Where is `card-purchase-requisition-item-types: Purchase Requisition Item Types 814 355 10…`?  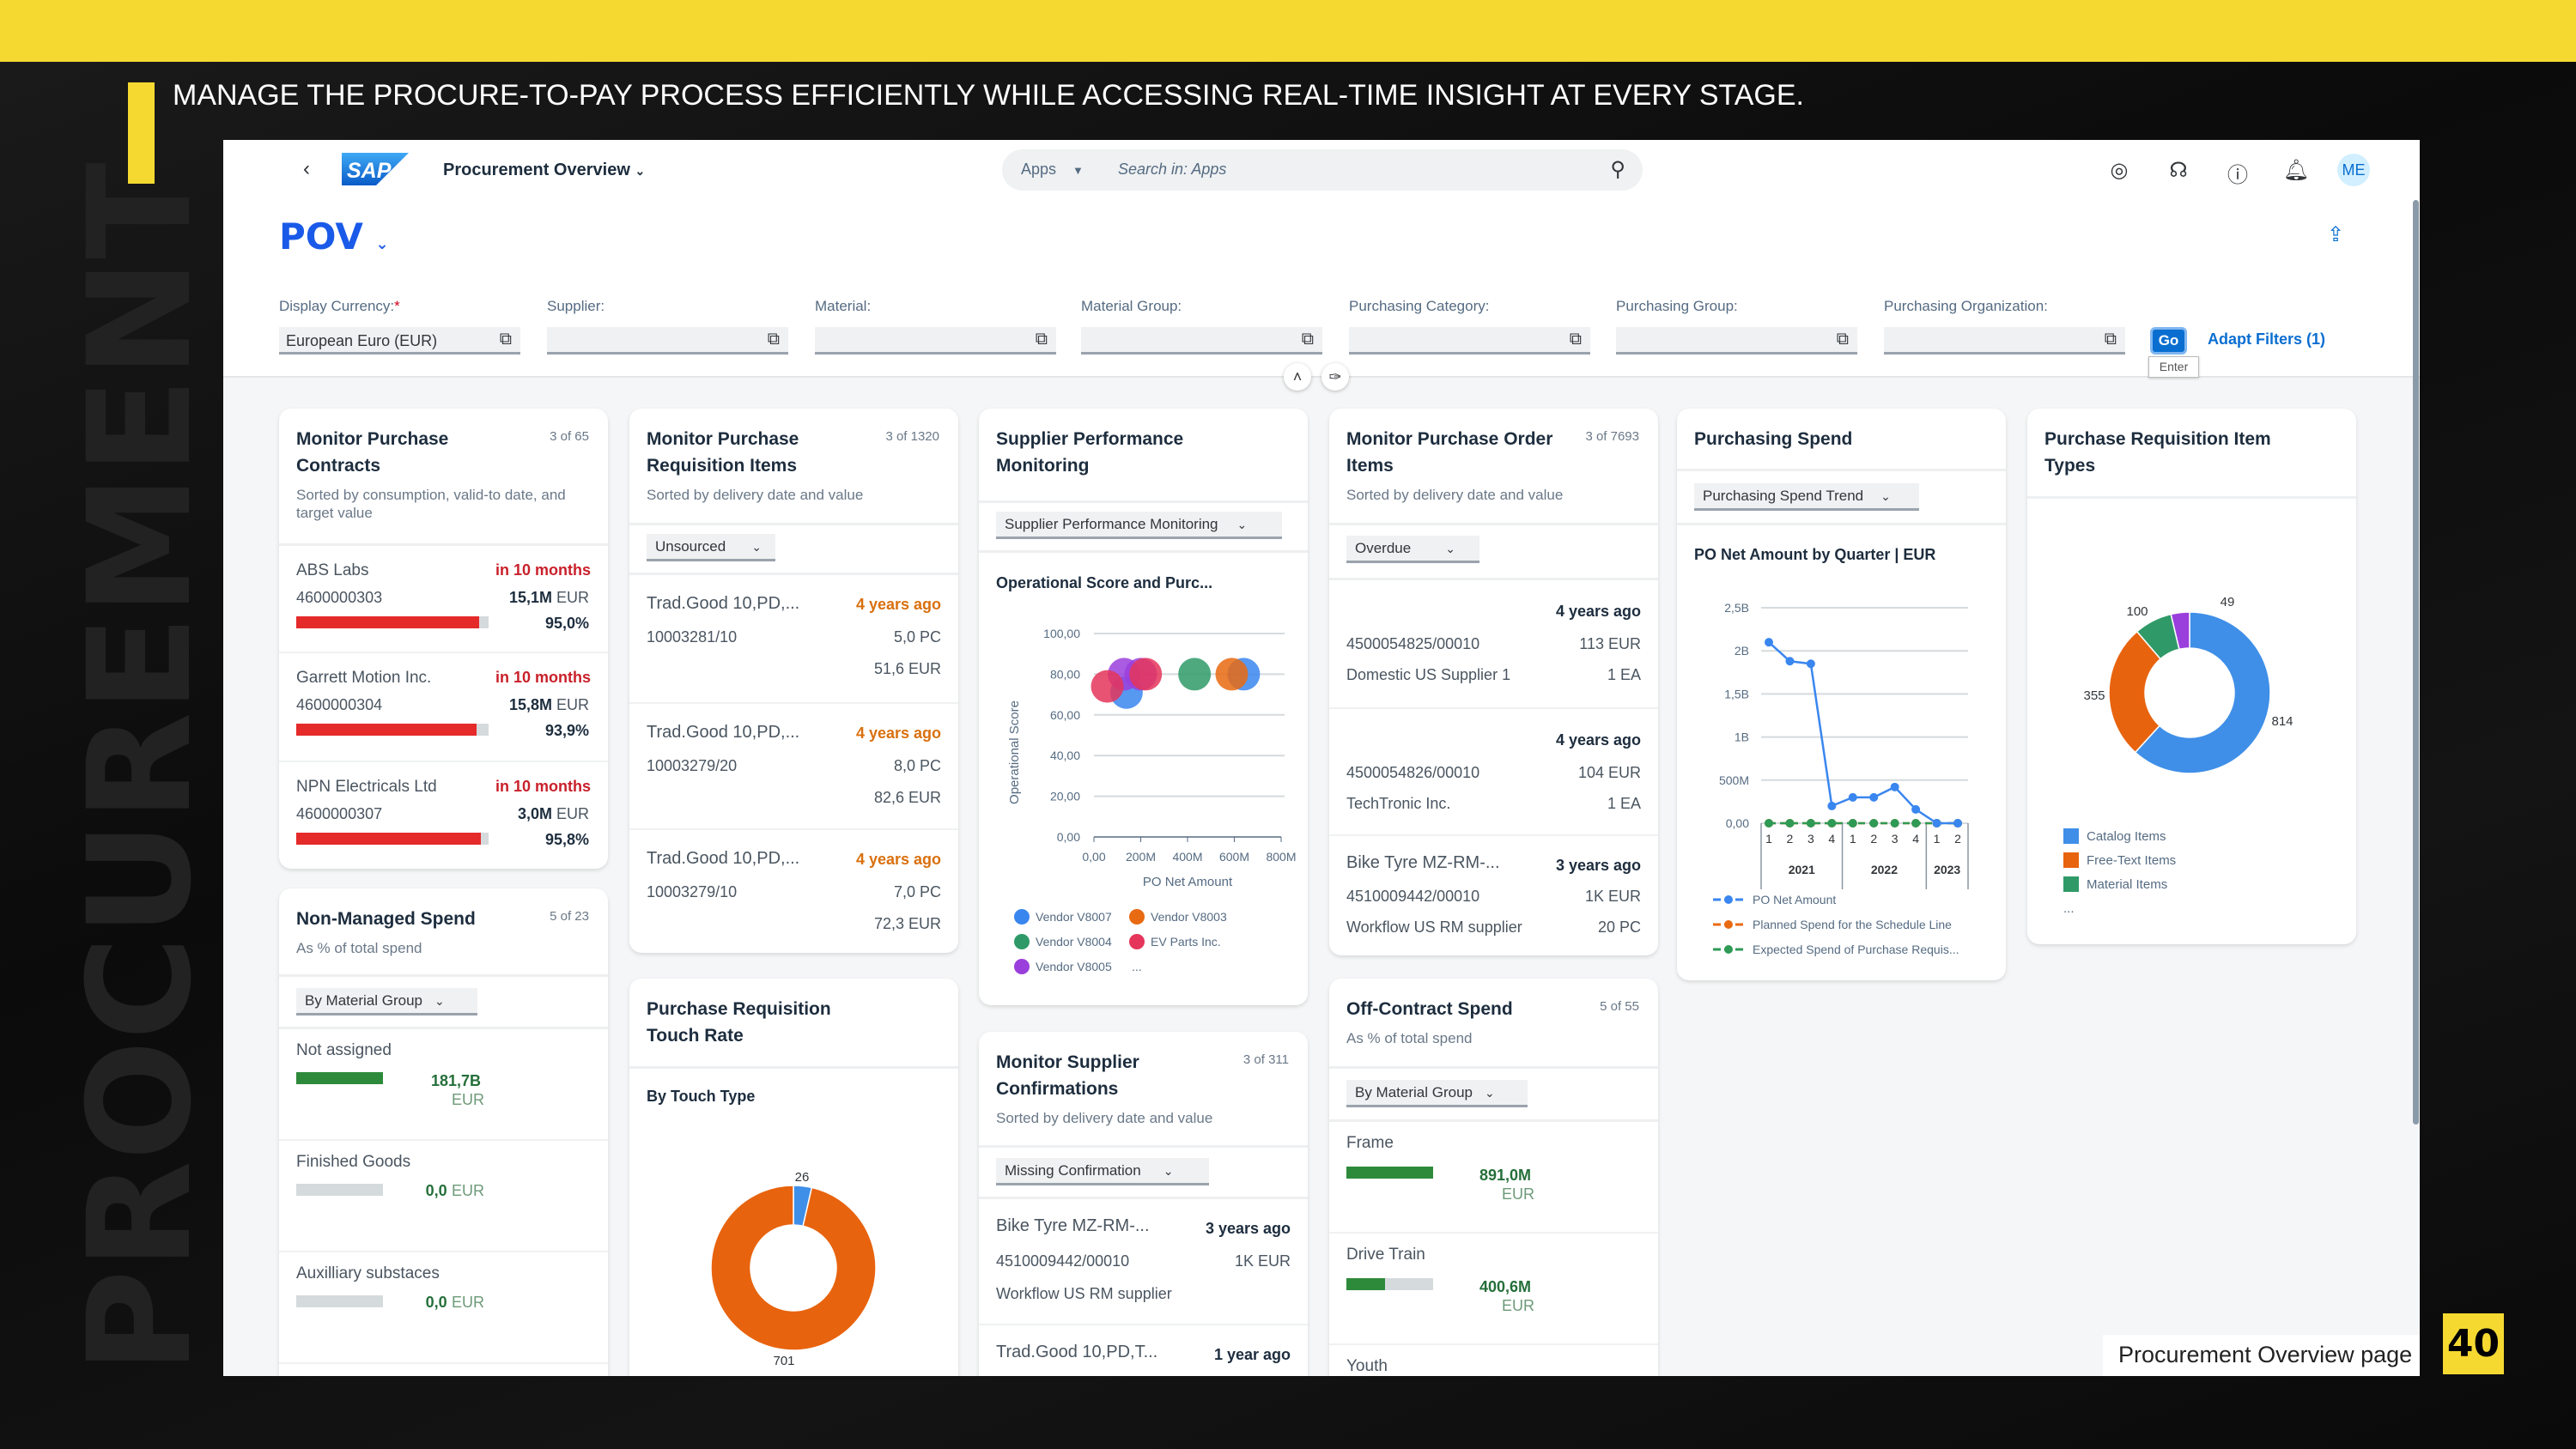
card-purchase-requisition-item-types: Purchase Requisition Item Types 814 355 10… is located at coordinates (2192, 676).